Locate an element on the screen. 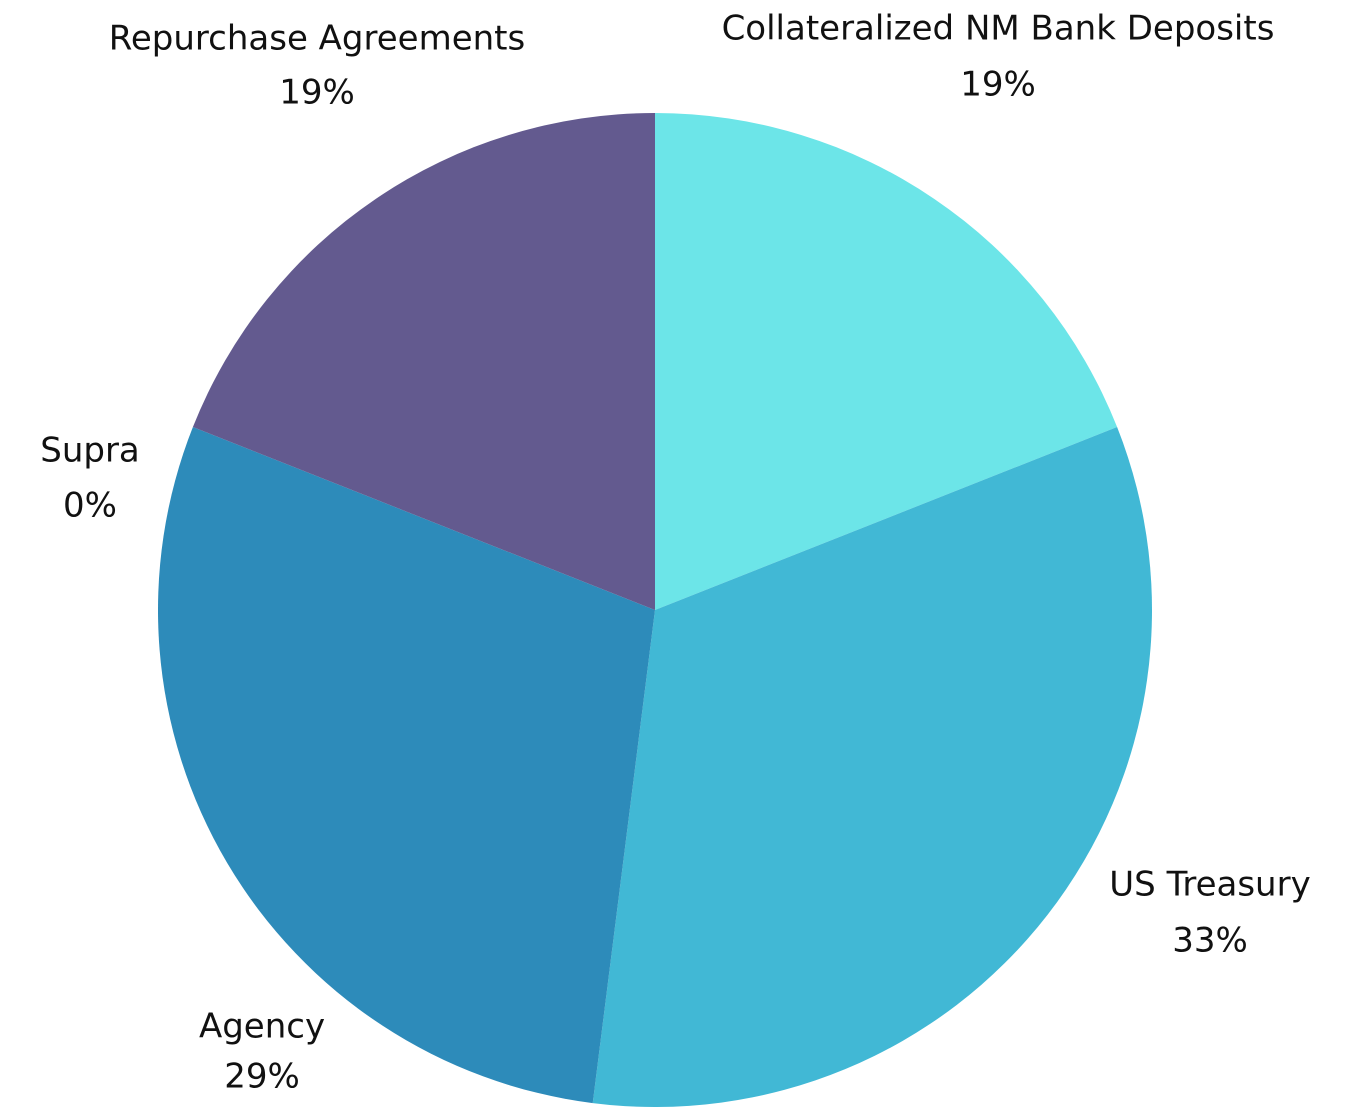 The height and width of the screenshot is (1107, 1353). slice-value-label: 29% is located at coordinates (262, 1077).